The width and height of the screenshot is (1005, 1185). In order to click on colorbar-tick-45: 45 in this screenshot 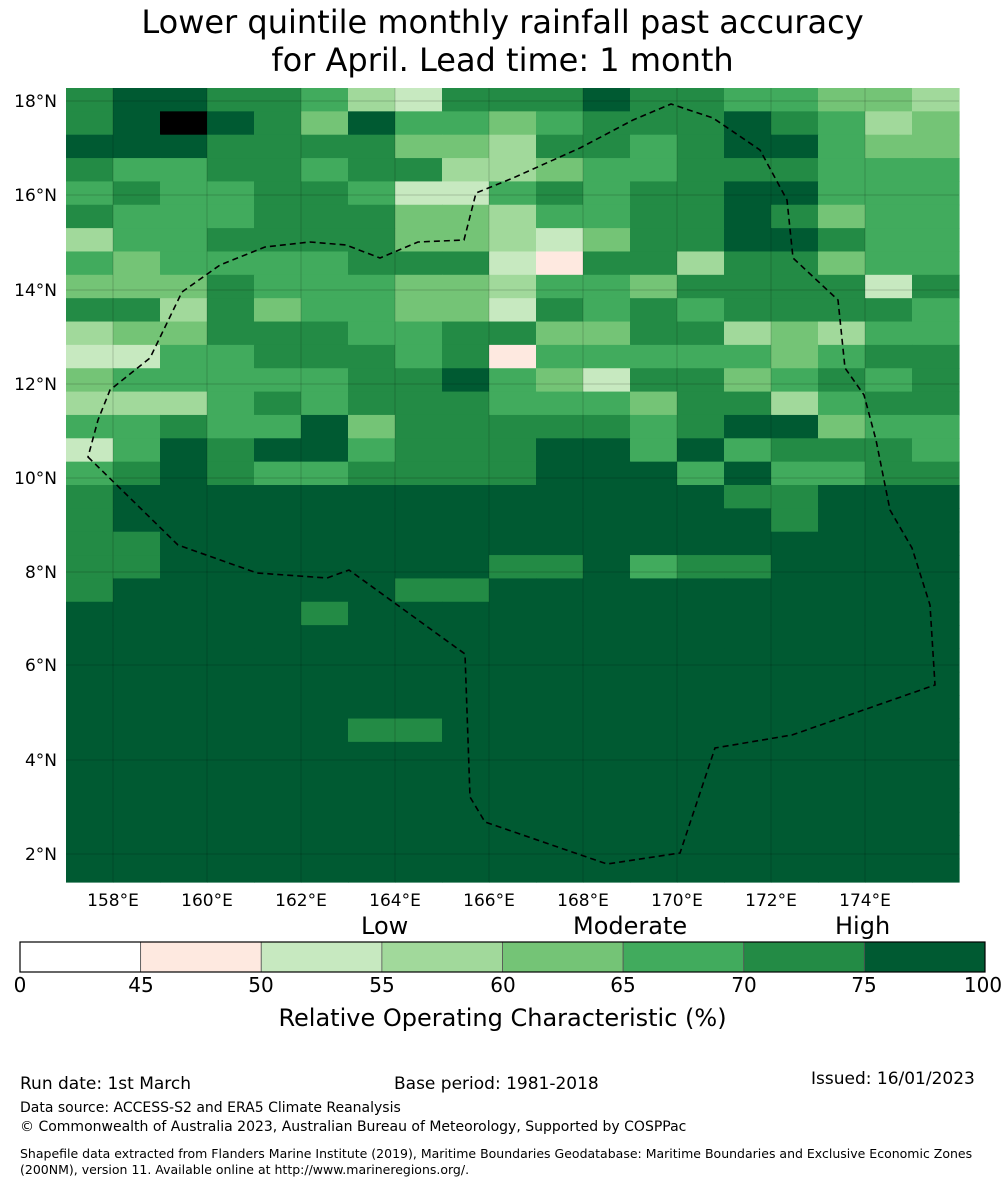, I will do `click(141, 985)`.